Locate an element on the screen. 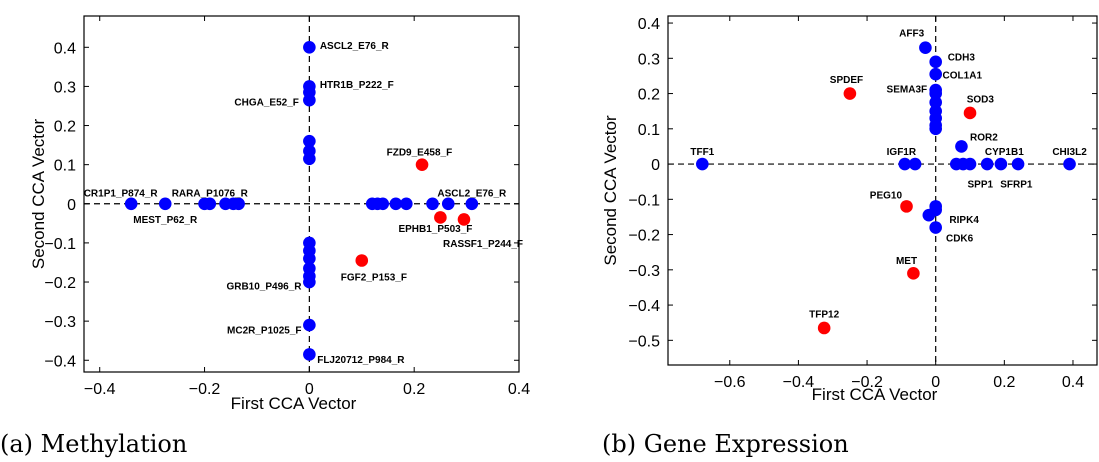 The image size is (1099, 462). point-label: SEMA3F is located at coordinates (907, 89).